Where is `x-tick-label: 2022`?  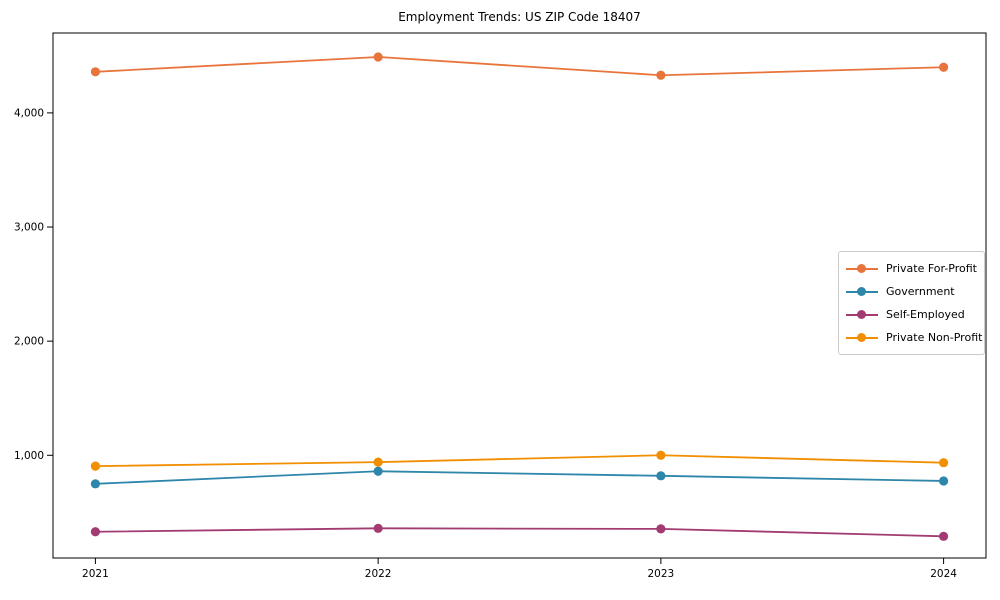
x-tick-label: 2022 is located at coordinates (378, 574).